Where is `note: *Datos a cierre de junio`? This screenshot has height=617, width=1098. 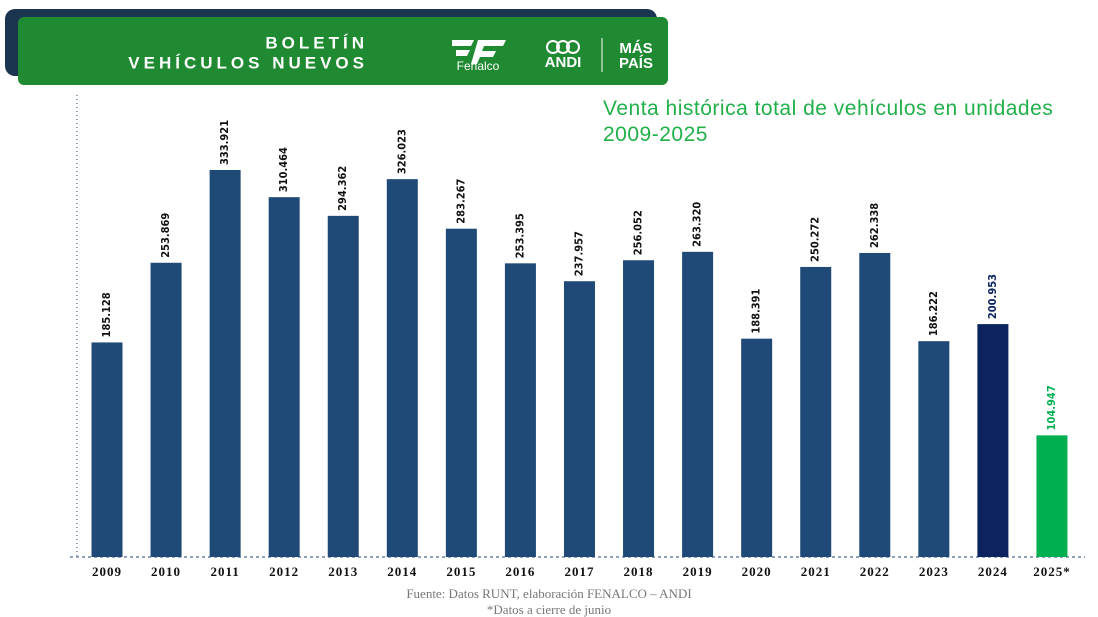 note: *Datos a cierre de junio is located at coordinates (549, 609).